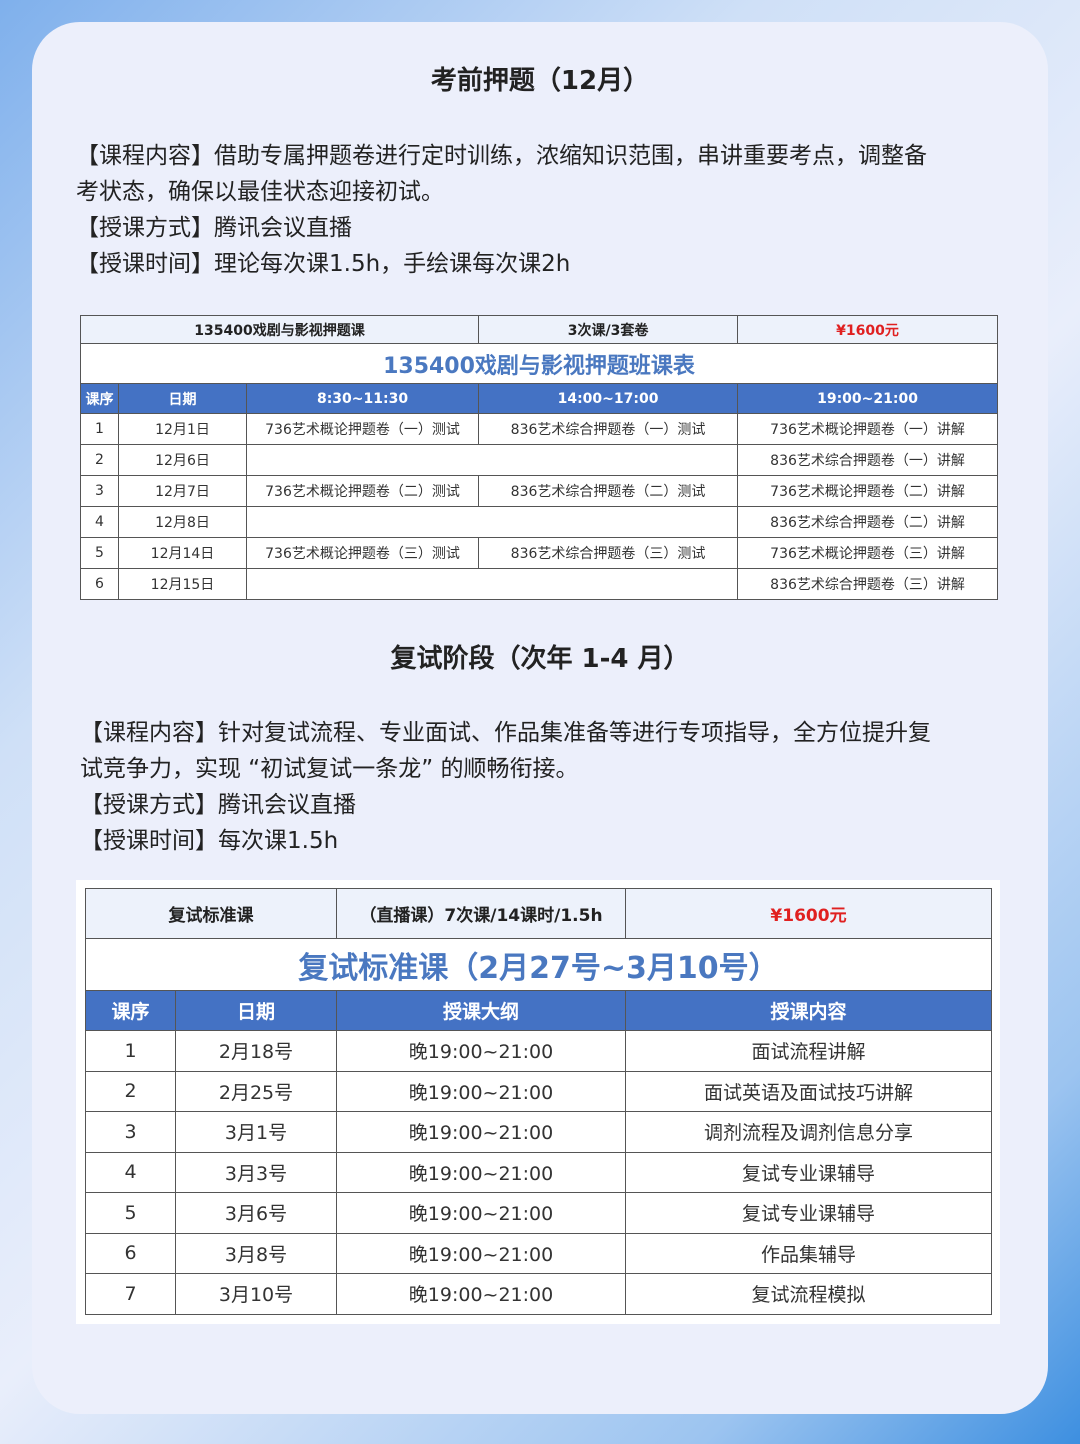 The width and height of the screenshot is (1080, 1444). I want to click on column-header: 19:00~21:00, so click(868, 398).